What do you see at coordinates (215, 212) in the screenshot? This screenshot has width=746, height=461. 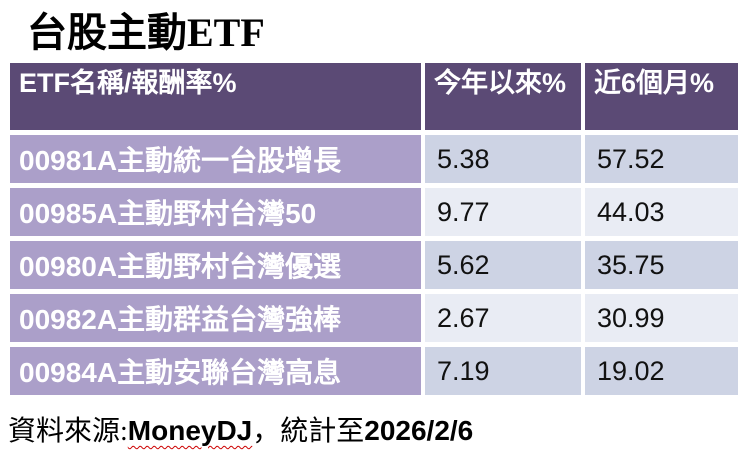 I see `etf-name-cell: 00985A主動野村台灣50` at bounding box center [215, 212].